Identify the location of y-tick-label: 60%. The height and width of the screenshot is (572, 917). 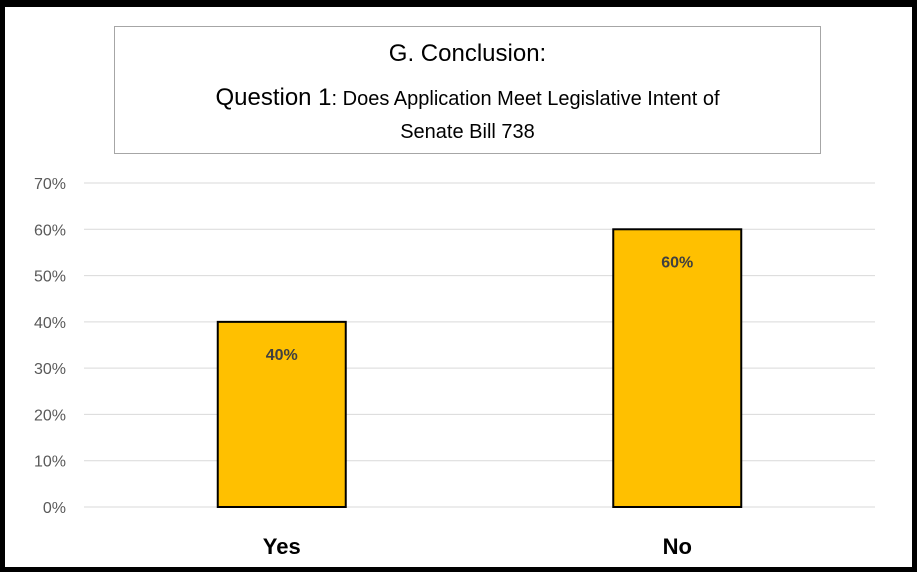
(50, 230).